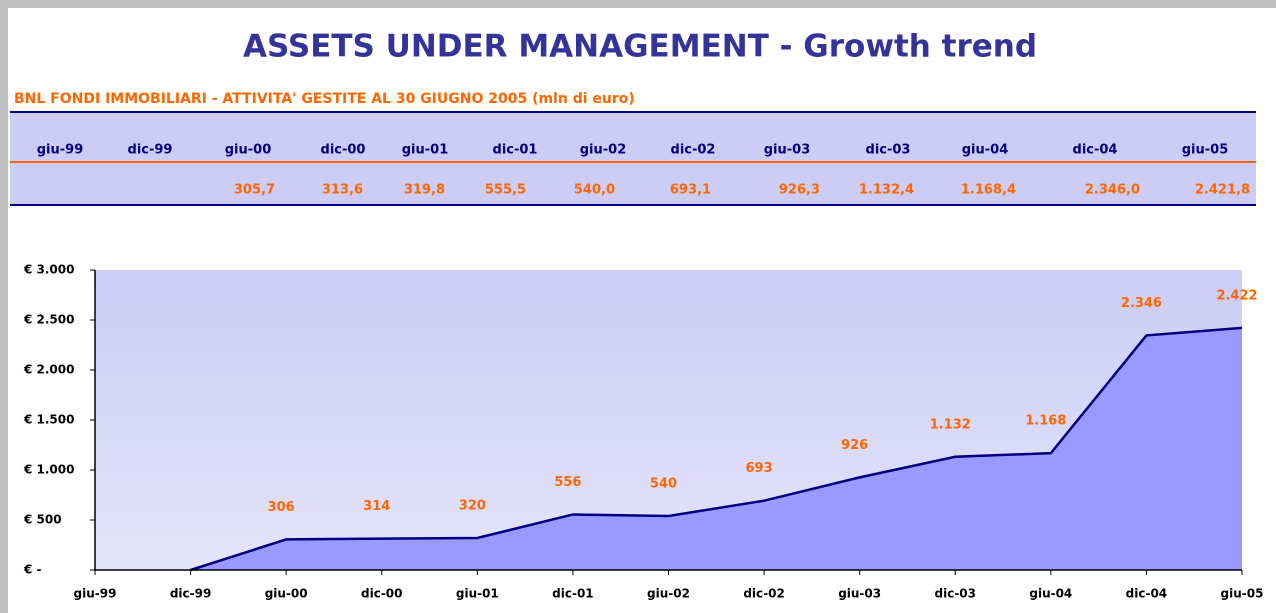  Describe the element at coordinates (150, 150) in the screenshot. I see `table-header: dic-99` at that location.